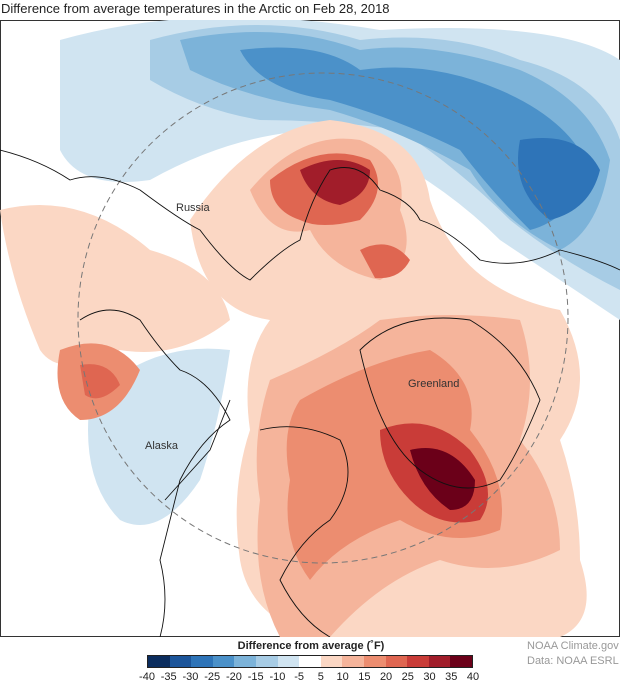 The height and width of the screenshot is (688, 620). What do you see at coordinates (233, 677) in the screenshot?
I see `legend-tick-label: -20` at bounding box center [233, 677].